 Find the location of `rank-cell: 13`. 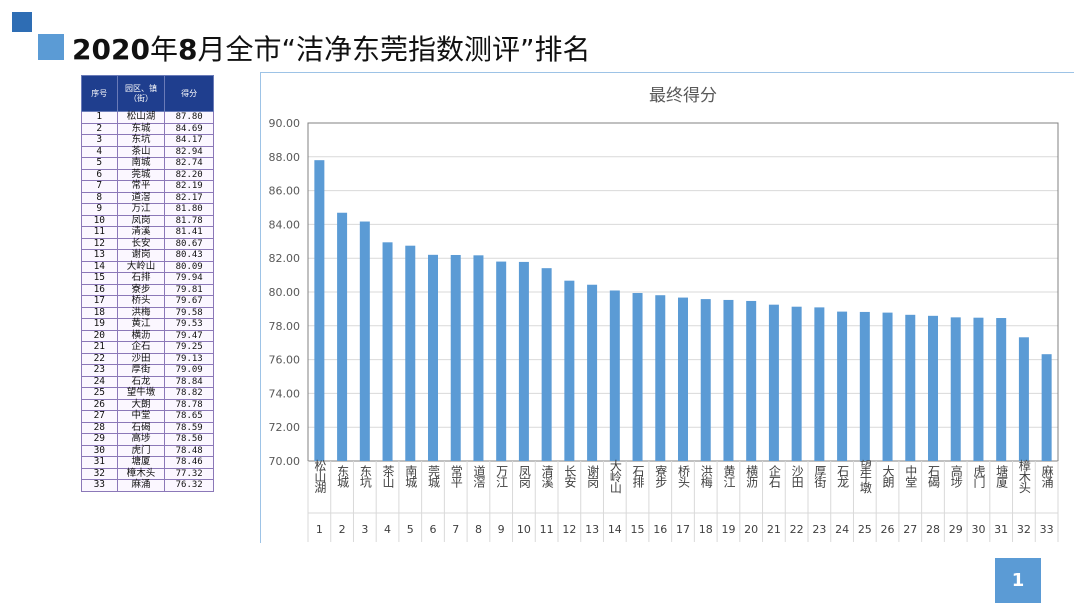

rank-cell: 13 is located at coordinates (99, 255).